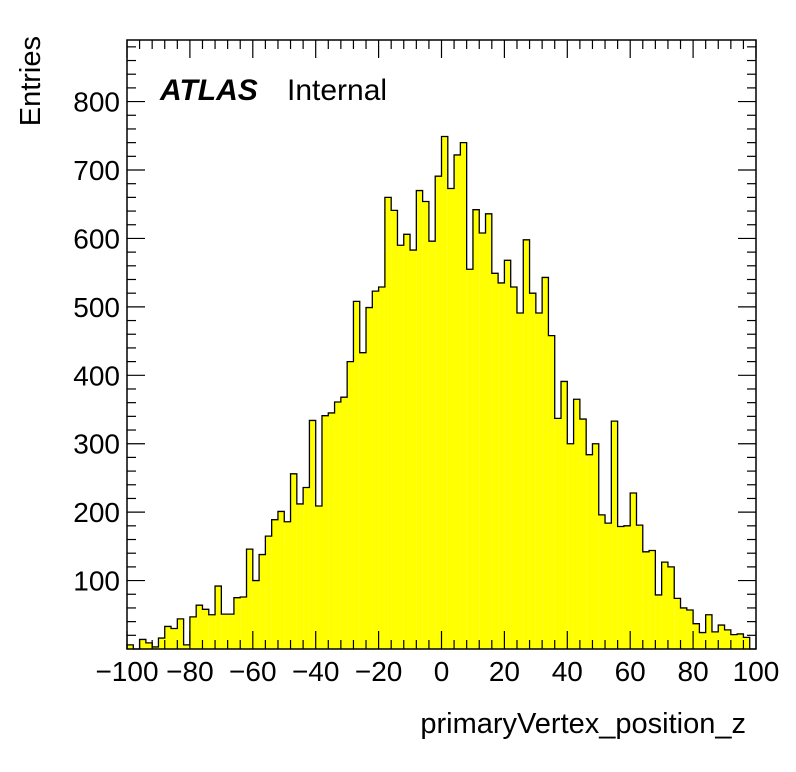  What do you see at coordinates (756, 671) in the screenshot?
I see `x-tick-label: 100` at bounding box center [756, 671].